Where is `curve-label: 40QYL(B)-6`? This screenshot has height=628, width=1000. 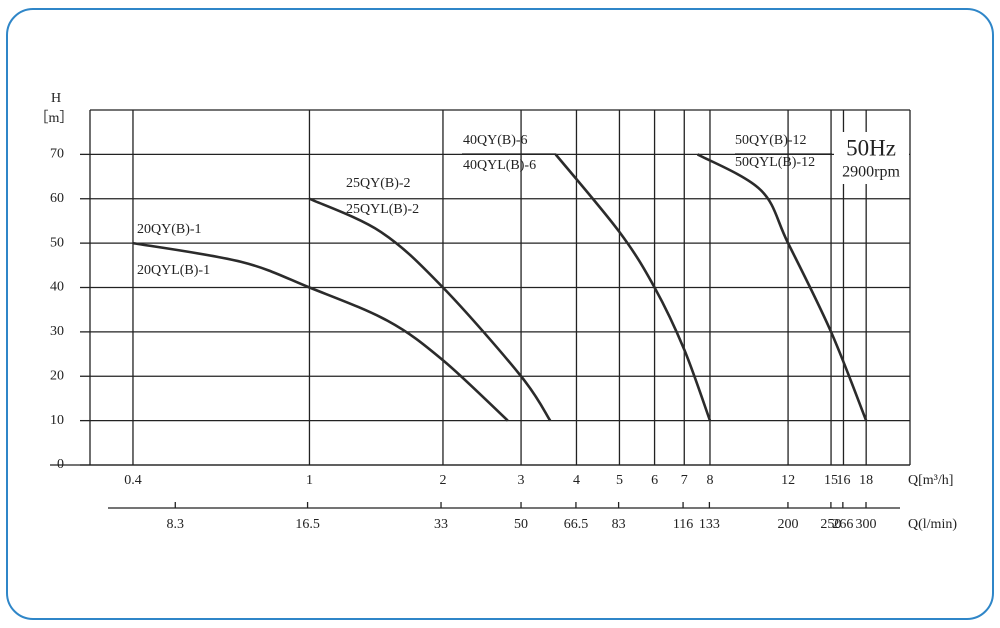
curve-label: 40QYL(B)-6 is located at coordinates (499, 165).